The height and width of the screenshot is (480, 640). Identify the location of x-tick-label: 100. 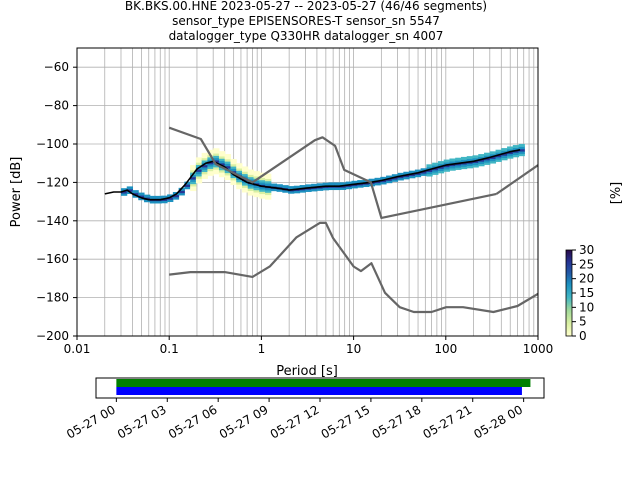
(445, 349).